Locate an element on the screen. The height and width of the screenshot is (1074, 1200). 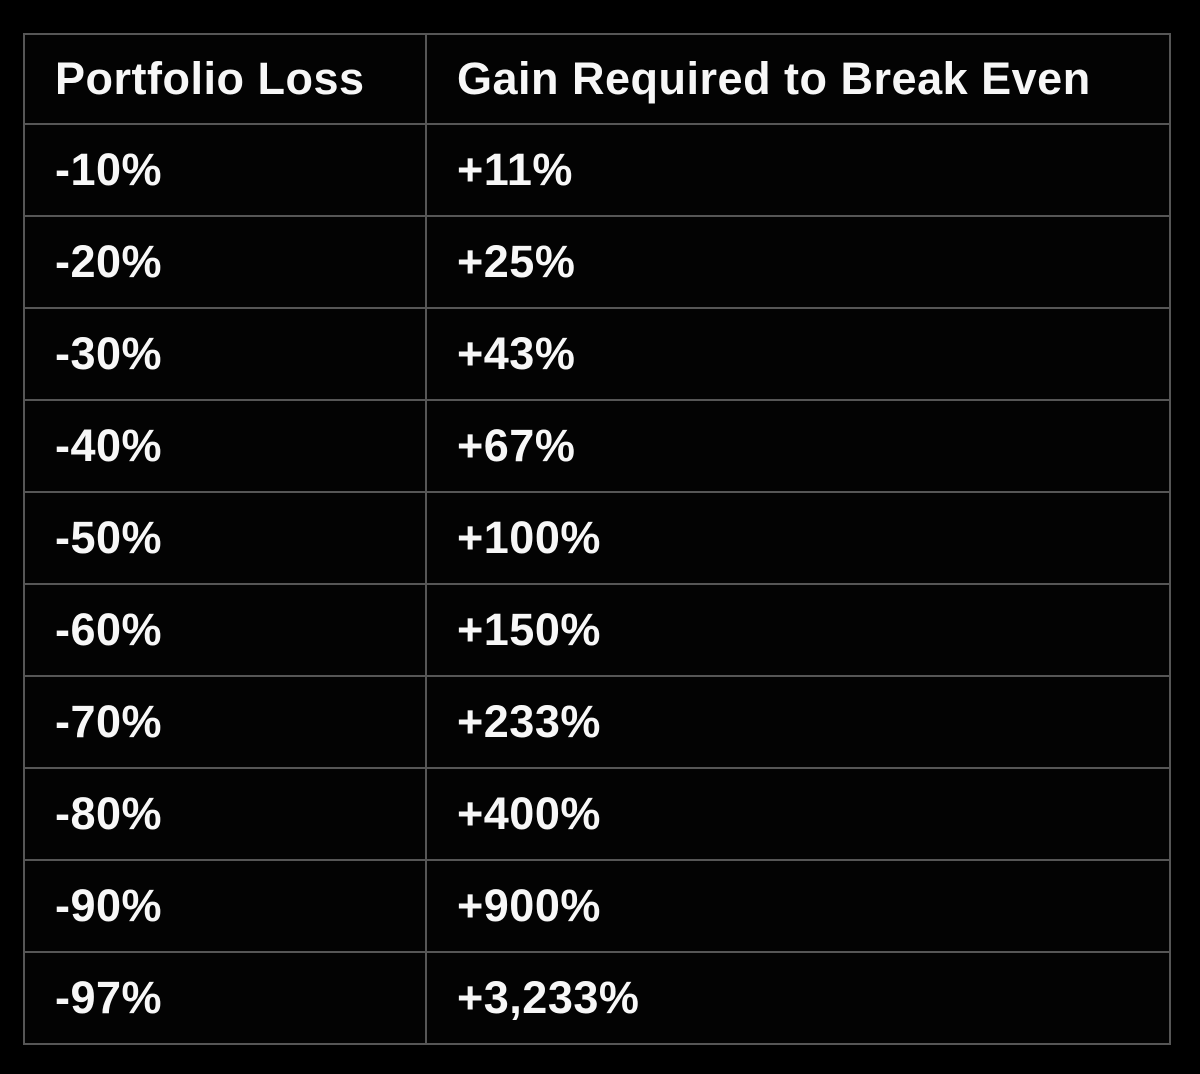
table-row: -30% +43% is located at coordinates (597, 354).